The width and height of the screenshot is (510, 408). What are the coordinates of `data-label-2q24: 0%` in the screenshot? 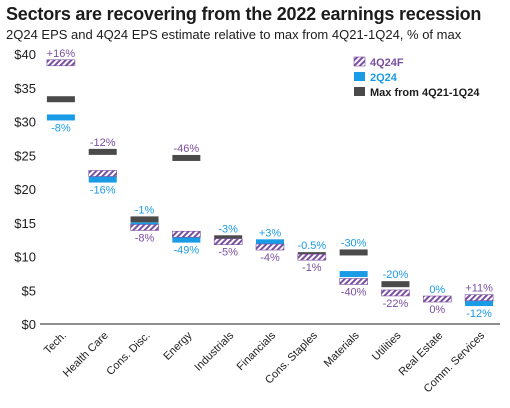 It's located at (437, 290).